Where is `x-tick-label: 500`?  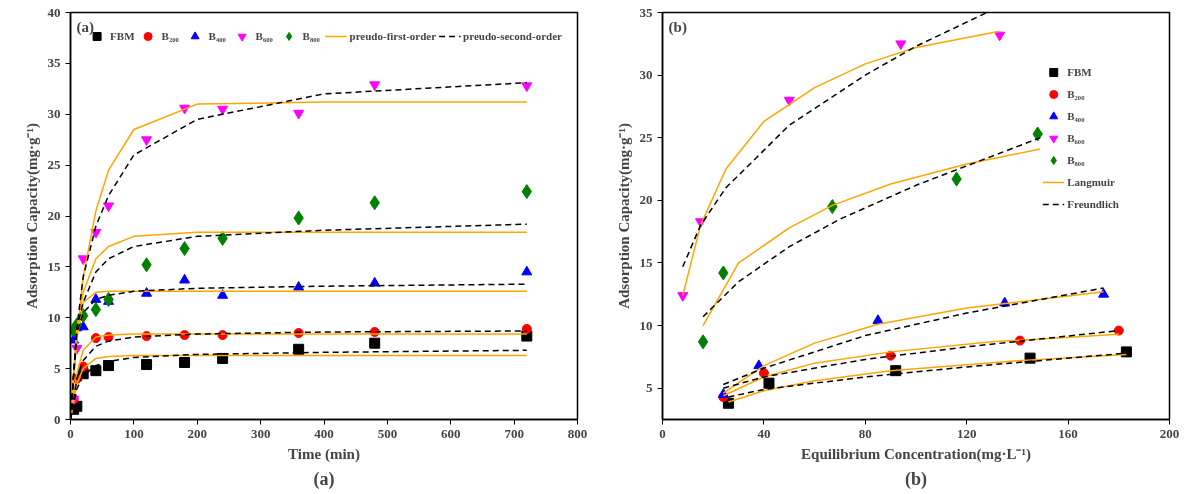 x-tick-label: 500 is located at coordinates (387, 433).